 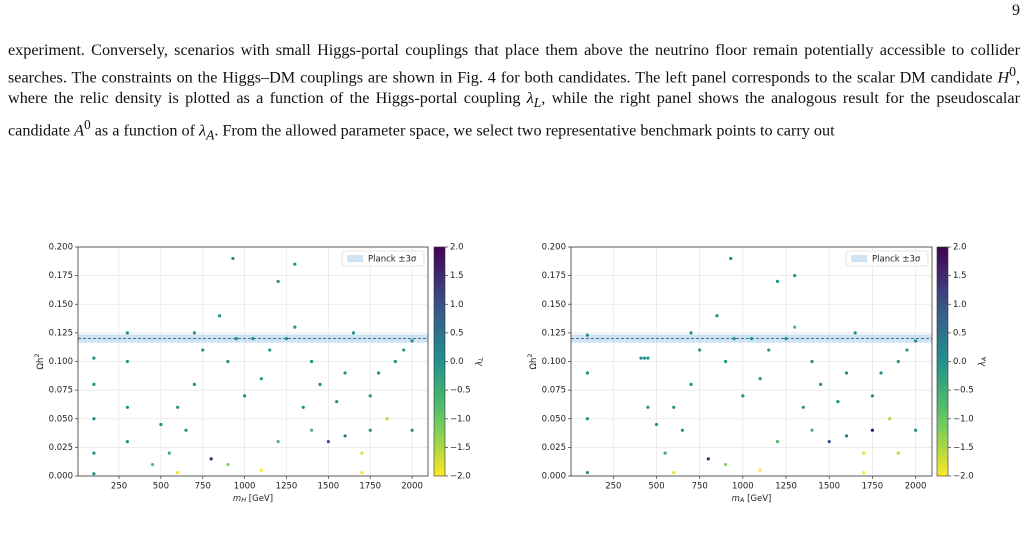 What do you see at coordinates (253, 361) in the screenshot?
I see `axes-frame` at bounding box center [253, 361].